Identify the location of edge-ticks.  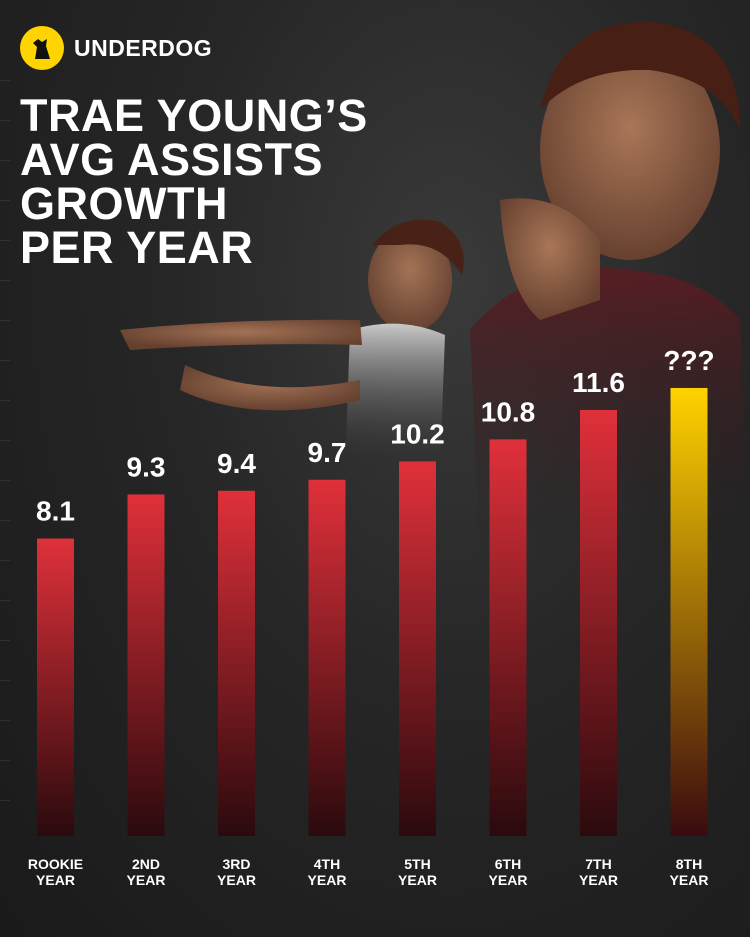
(5, 460).